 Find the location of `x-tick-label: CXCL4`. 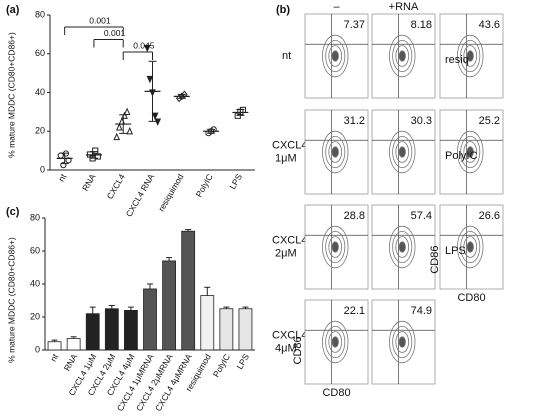

x-tick-label: CXCL4 is located at coordinates (116, 186).